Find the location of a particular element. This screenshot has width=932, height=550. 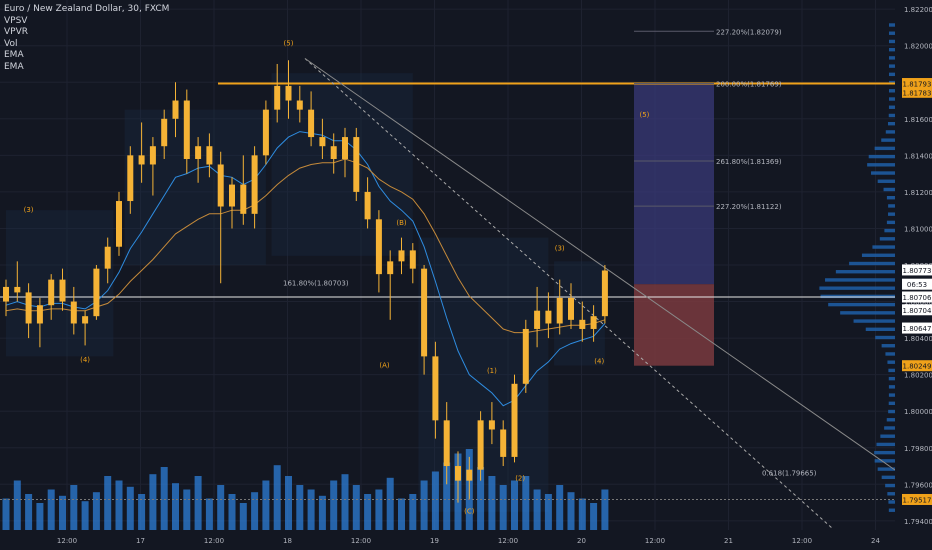

price-label-text: 06:53 is located at coordinates (917, 285).